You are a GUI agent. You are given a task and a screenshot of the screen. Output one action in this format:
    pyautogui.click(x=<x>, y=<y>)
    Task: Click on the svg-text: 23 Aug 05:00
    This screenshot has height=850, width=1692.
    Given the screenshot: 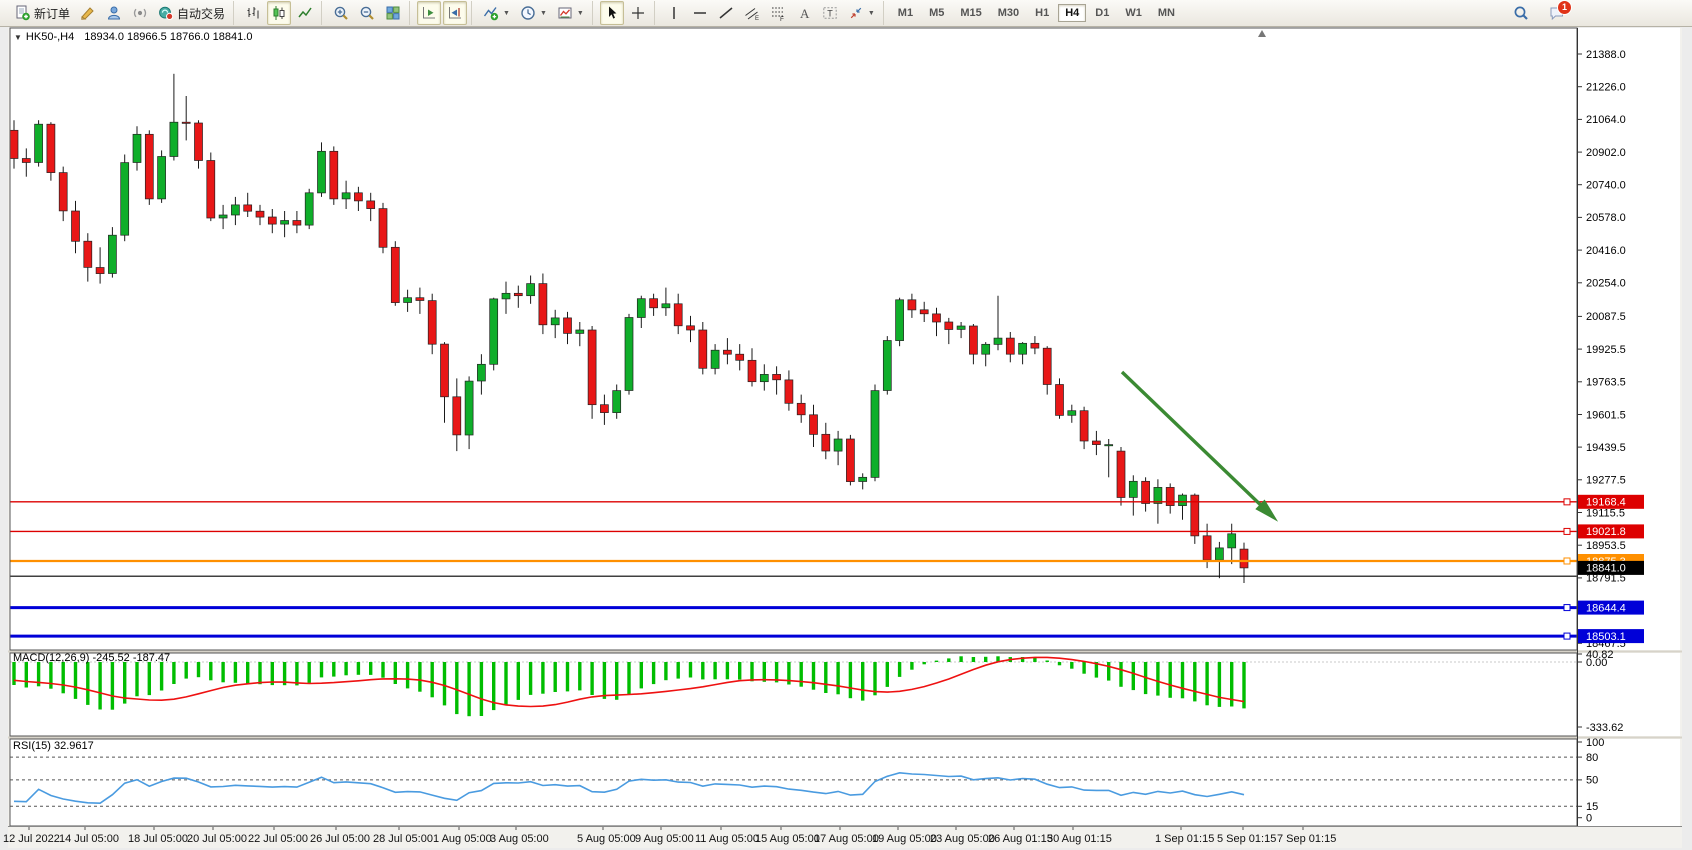 What is the action you would take?
    pyautogui.click(x=962, y=839)
    